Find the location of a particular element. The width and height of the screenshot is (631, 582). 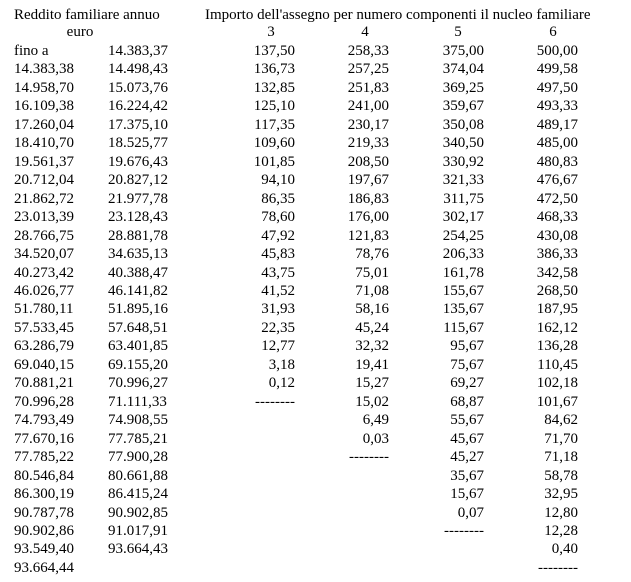

amount-cell: 497,50 is located at coordinates (557, 87).